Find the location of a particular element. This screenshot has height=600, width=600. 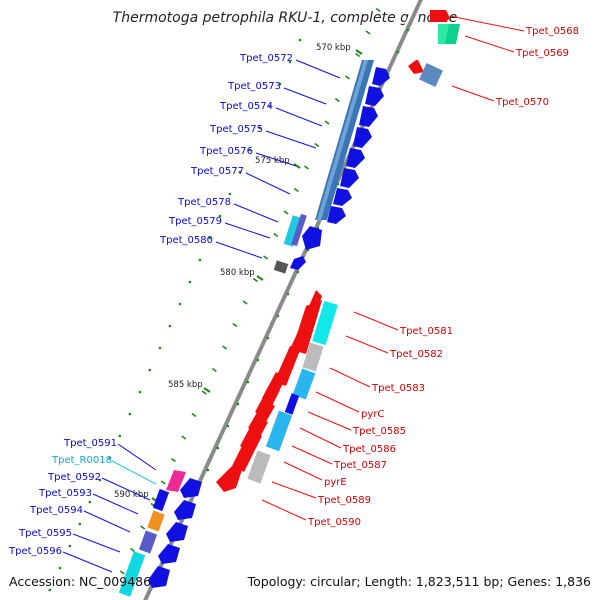

gene-shape-tpet-0579-c is located at coordinates (299, 230).